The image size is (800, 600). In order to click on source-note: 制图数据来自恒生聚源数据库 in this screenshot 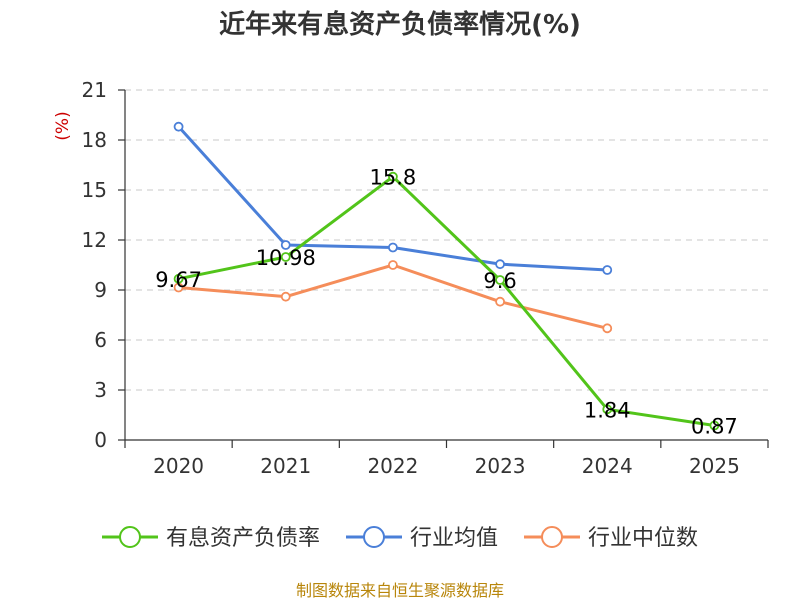, I will do `click(400, 590)`.